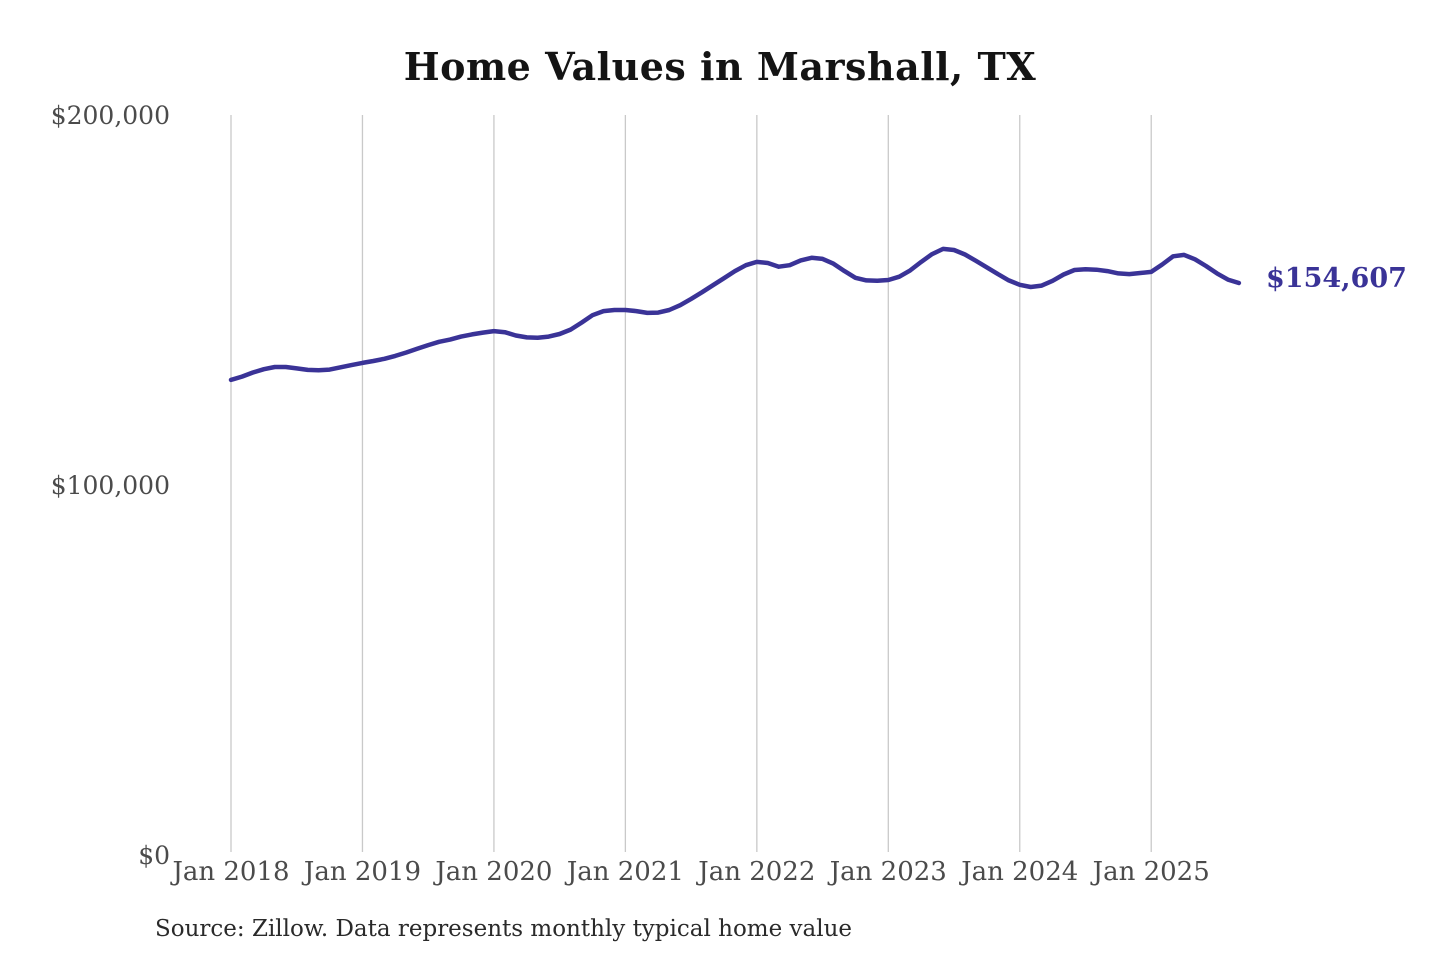 The width and height of the screenshot is (1440, 960). I want to click on y-tick-label: $0, so click(154, 855).